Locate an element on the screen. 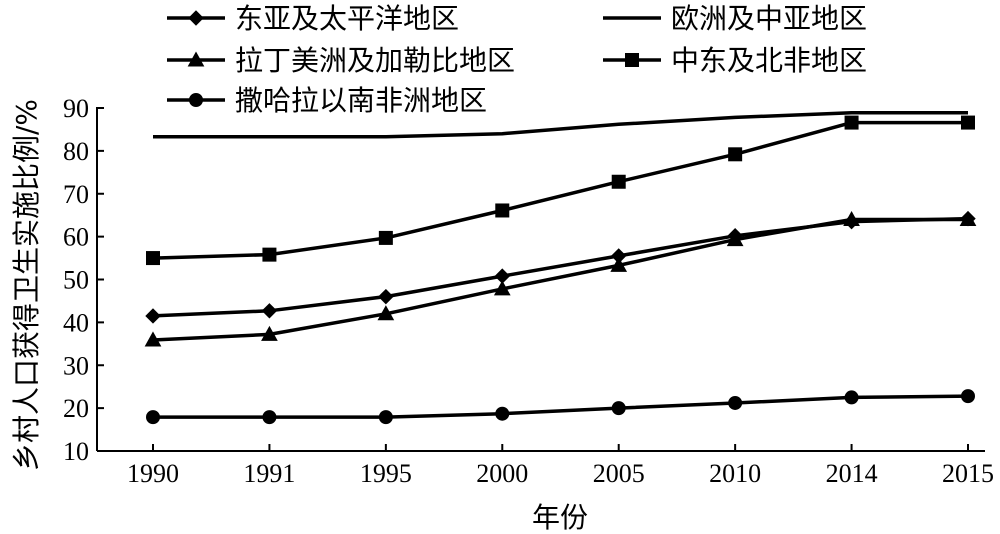 The width and height of the screenshot is (1000, 534). y-tick-label: 40 is located at coordinates (76, 322).